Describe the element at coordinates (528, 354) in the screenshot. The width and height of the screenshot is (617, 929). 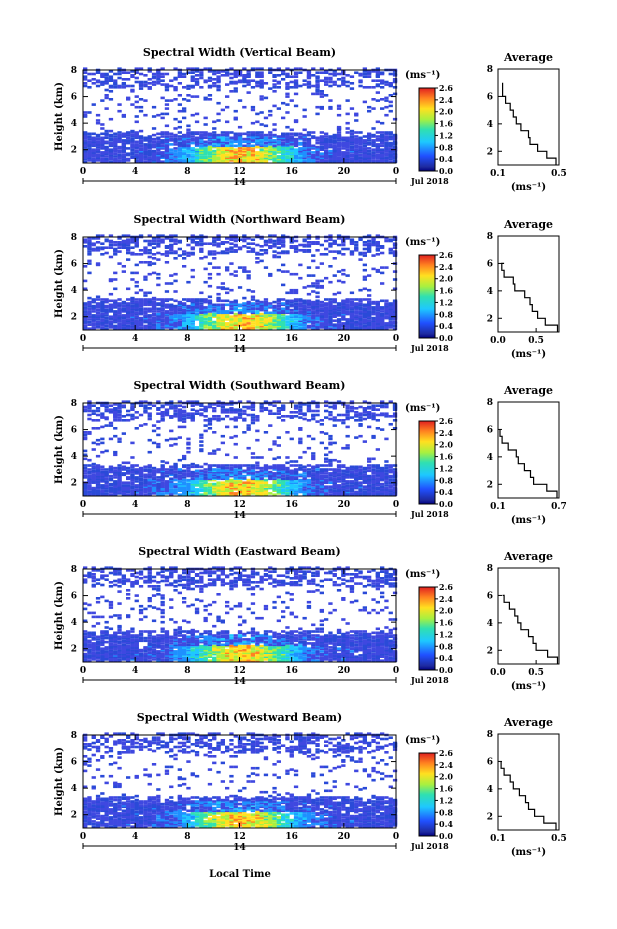
I see `avg-x-unit: (ms⁻¹)` at that location.